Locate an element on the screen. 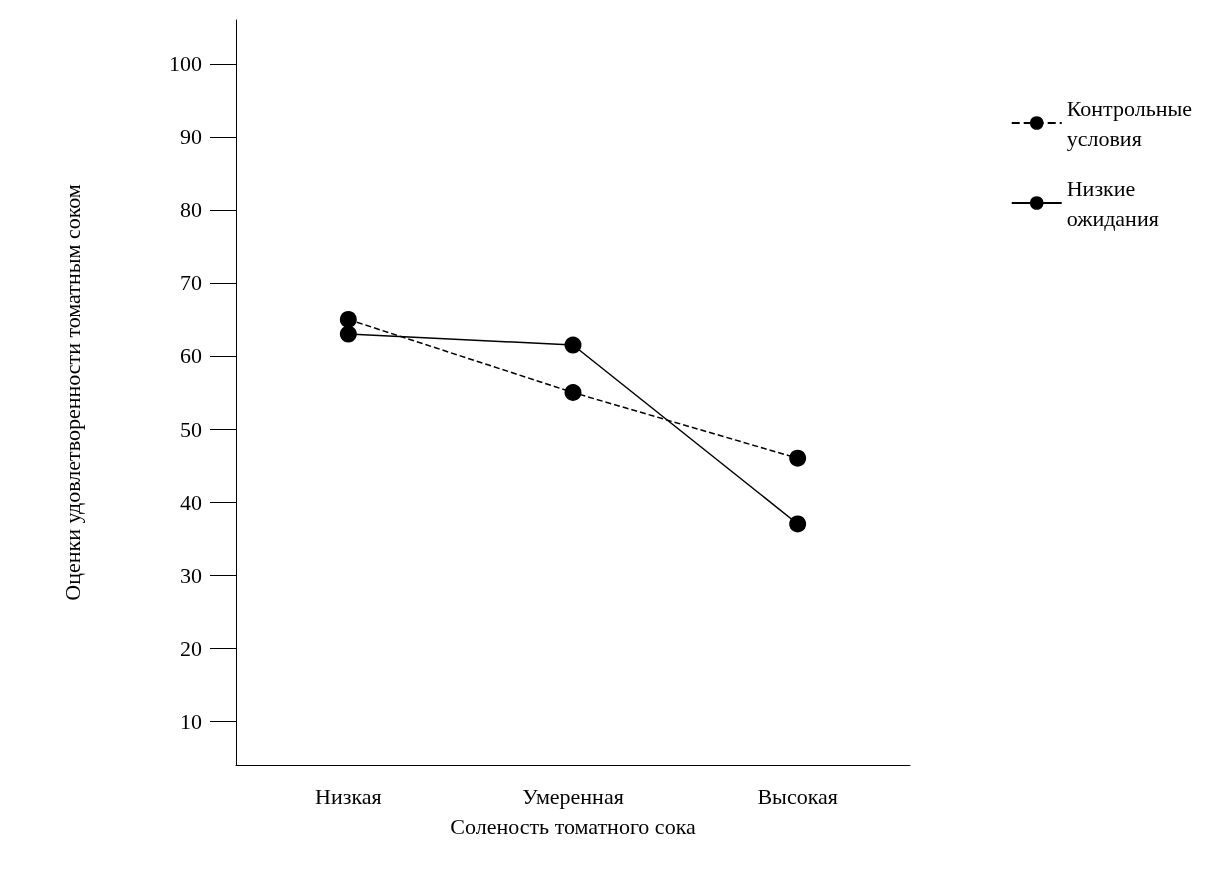 The width and height of the screenshot is (1215, 883). legend-label: Контрольные условия is located at coordinates (1129, 123).